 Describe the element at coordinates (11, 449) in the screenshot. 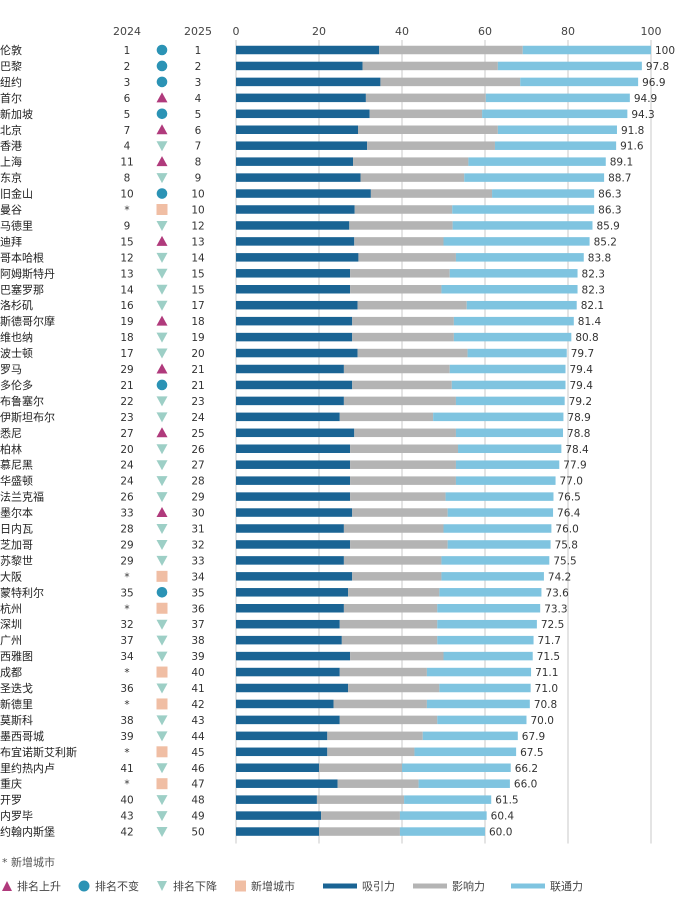

I see `city-name: 柏林` at that location.